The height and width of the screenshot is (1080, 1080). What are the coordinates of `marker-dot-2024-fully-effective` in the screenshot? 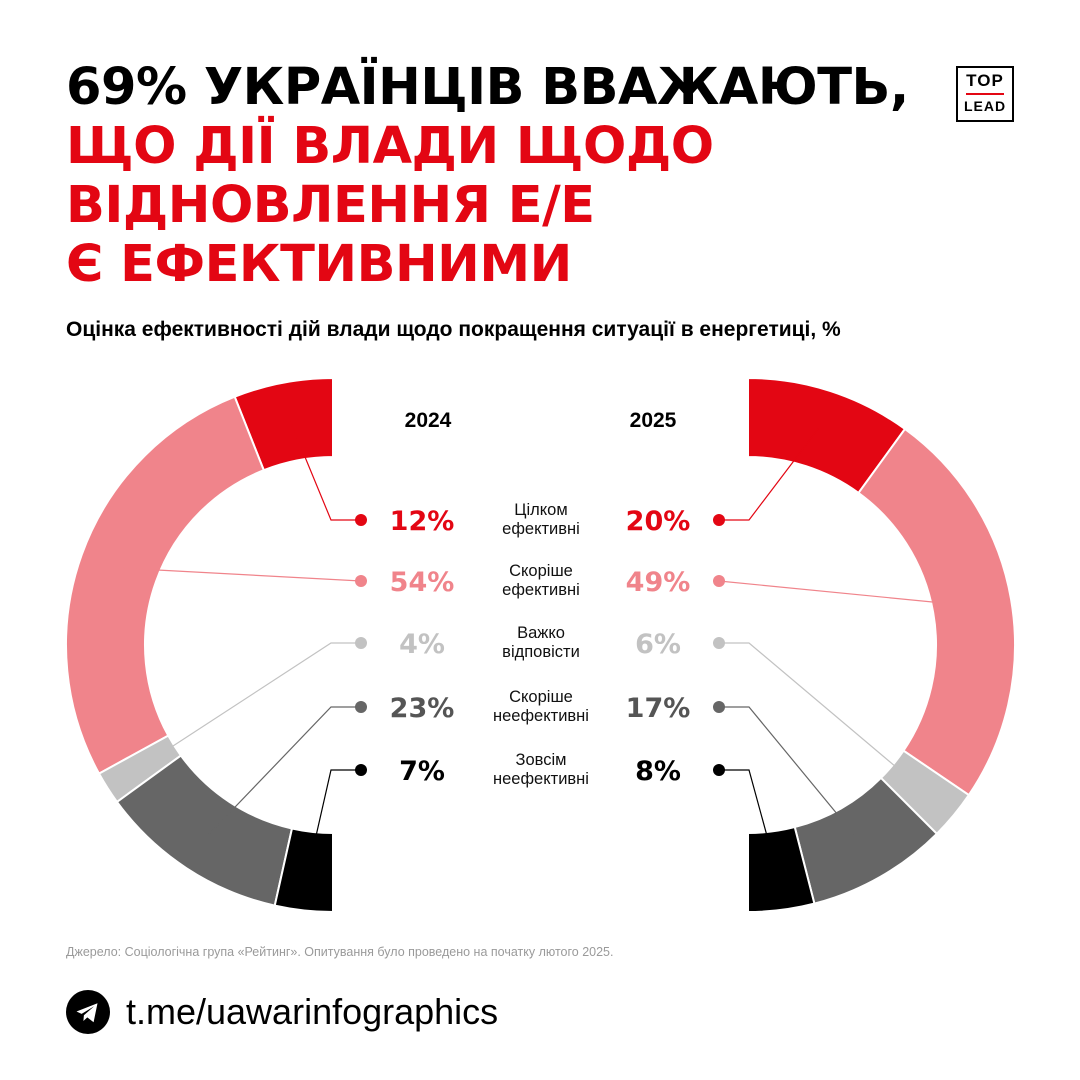 It's located at (361, 520).